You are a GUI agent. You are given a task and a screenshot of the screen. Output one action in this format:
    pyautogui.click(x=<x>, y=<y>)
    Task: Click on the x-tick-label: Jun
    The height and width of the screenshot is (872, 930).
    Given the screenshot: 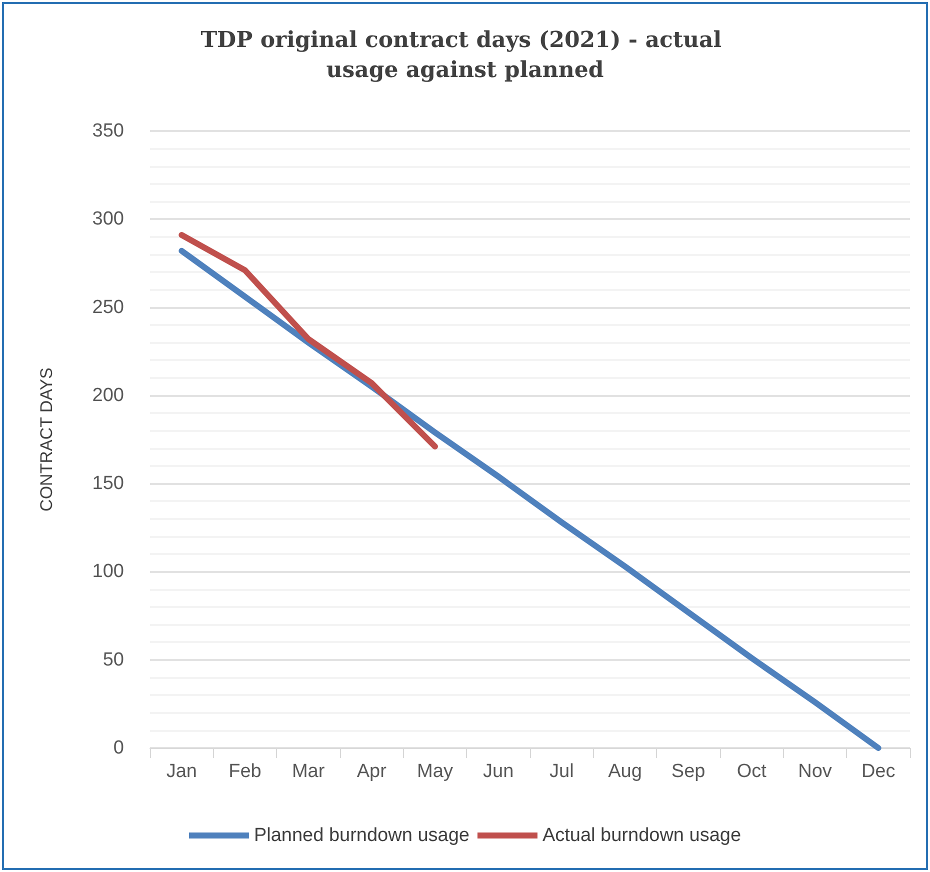 What is the action you would take?
    pyautogui.click(x=498, y=771)
    